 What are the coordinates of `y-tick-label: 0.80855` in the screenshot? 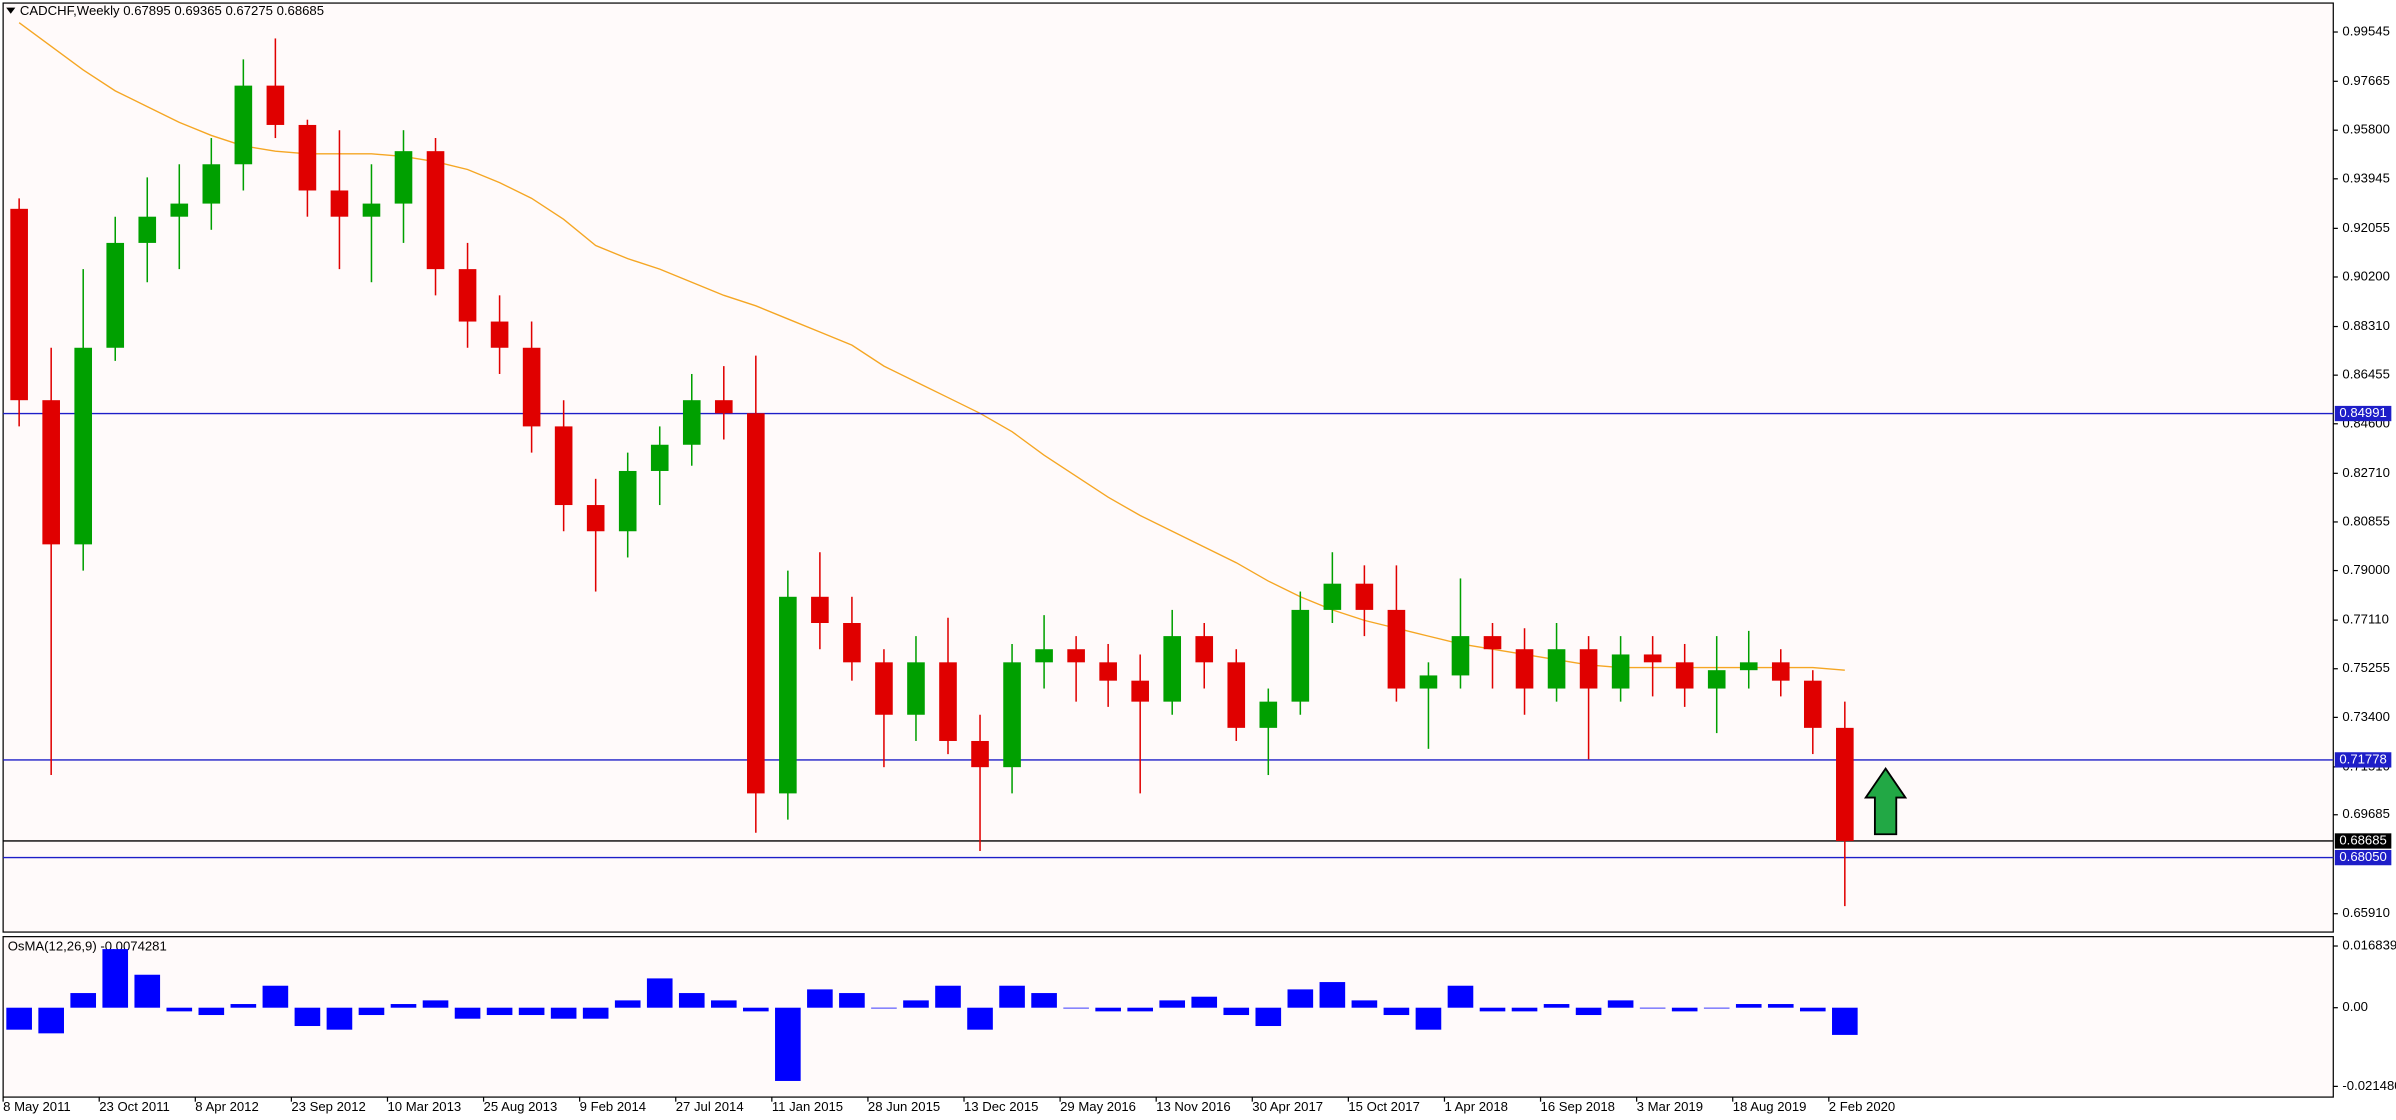 It's located at (2365, 520).